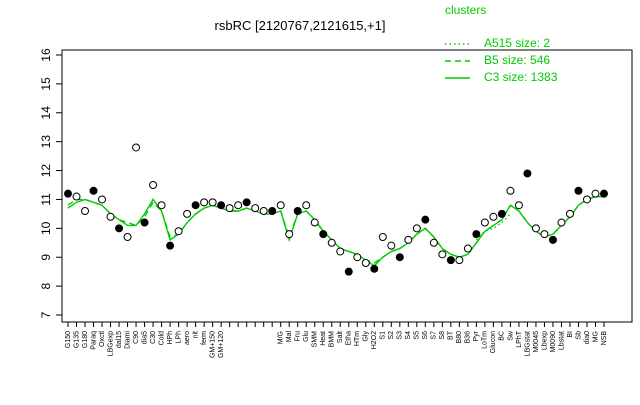 The image size is (640, 405). What do you see at coordinates (391, 335) in the screenshot?
I see `x-tick-label: S2` at bounding box center [391, 335].